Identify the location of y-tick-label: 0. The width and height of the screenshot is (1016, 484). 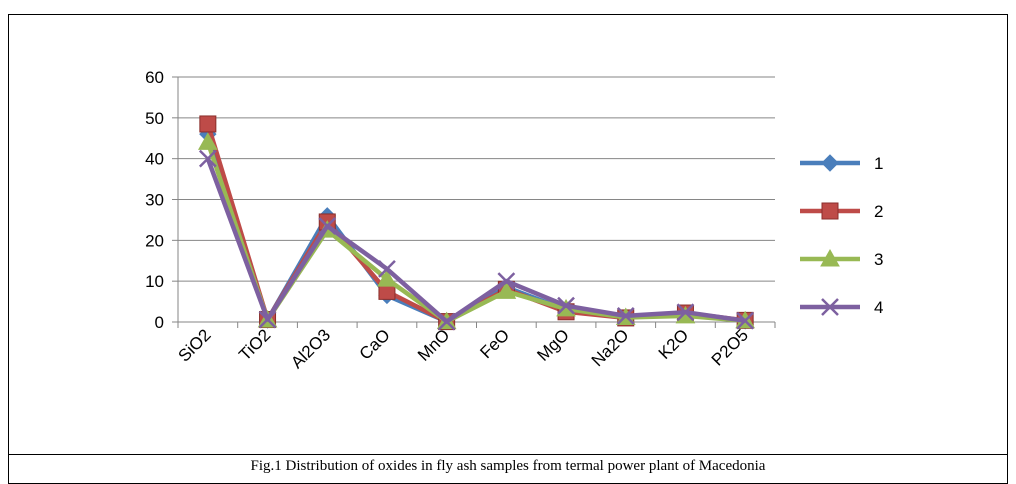
(159, 322).